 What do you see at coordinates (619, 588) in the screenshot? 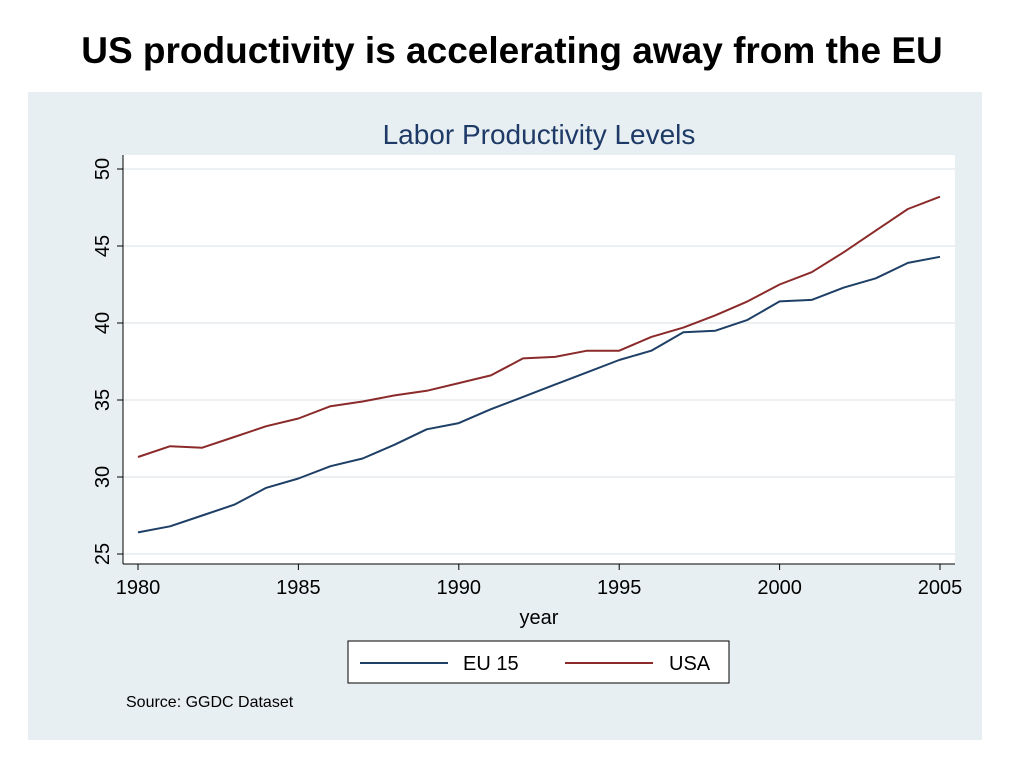
I see `x-tick-label: 1995` at bounding box center [619, 588].